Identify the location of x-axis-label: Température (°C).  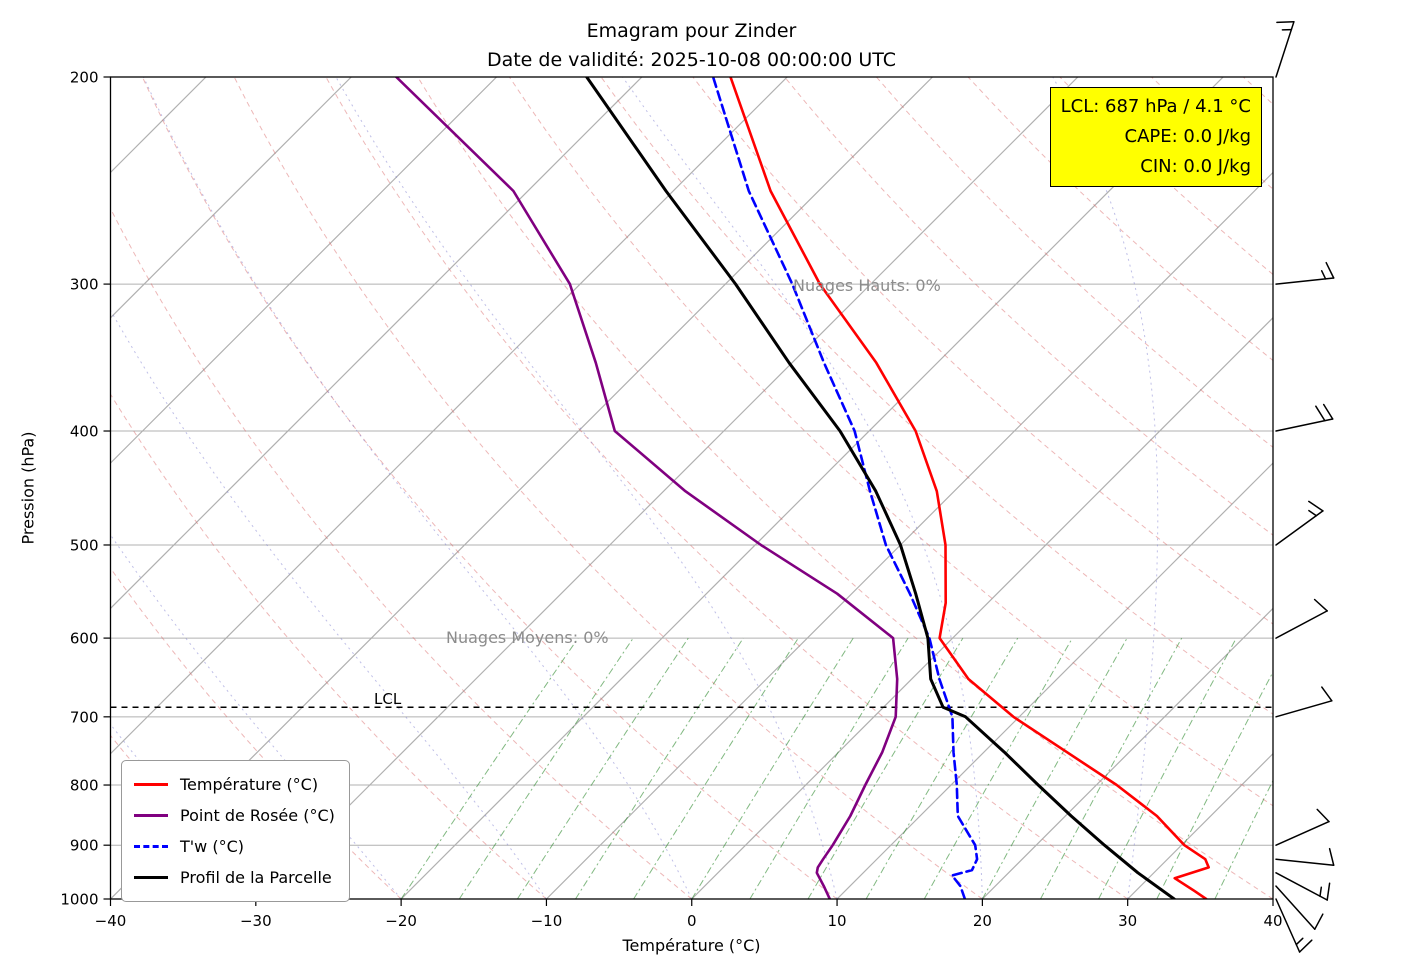
(691, 945).